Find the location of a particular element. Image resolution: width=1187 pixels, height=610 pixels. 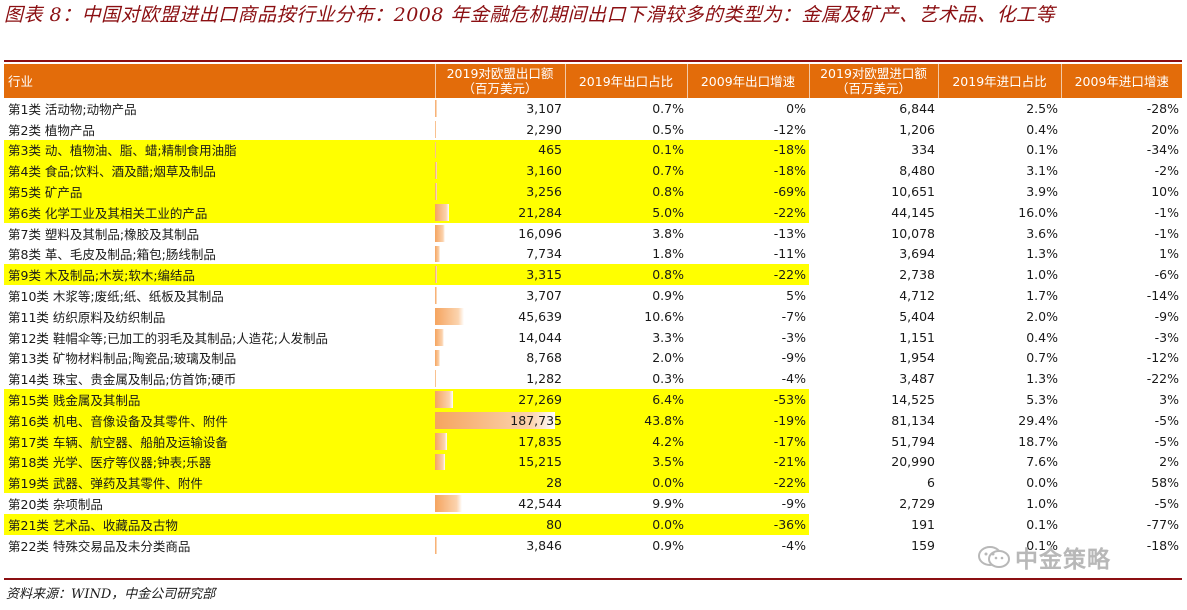

row-import-growth: 3% is located at coordinates (1121, 399).